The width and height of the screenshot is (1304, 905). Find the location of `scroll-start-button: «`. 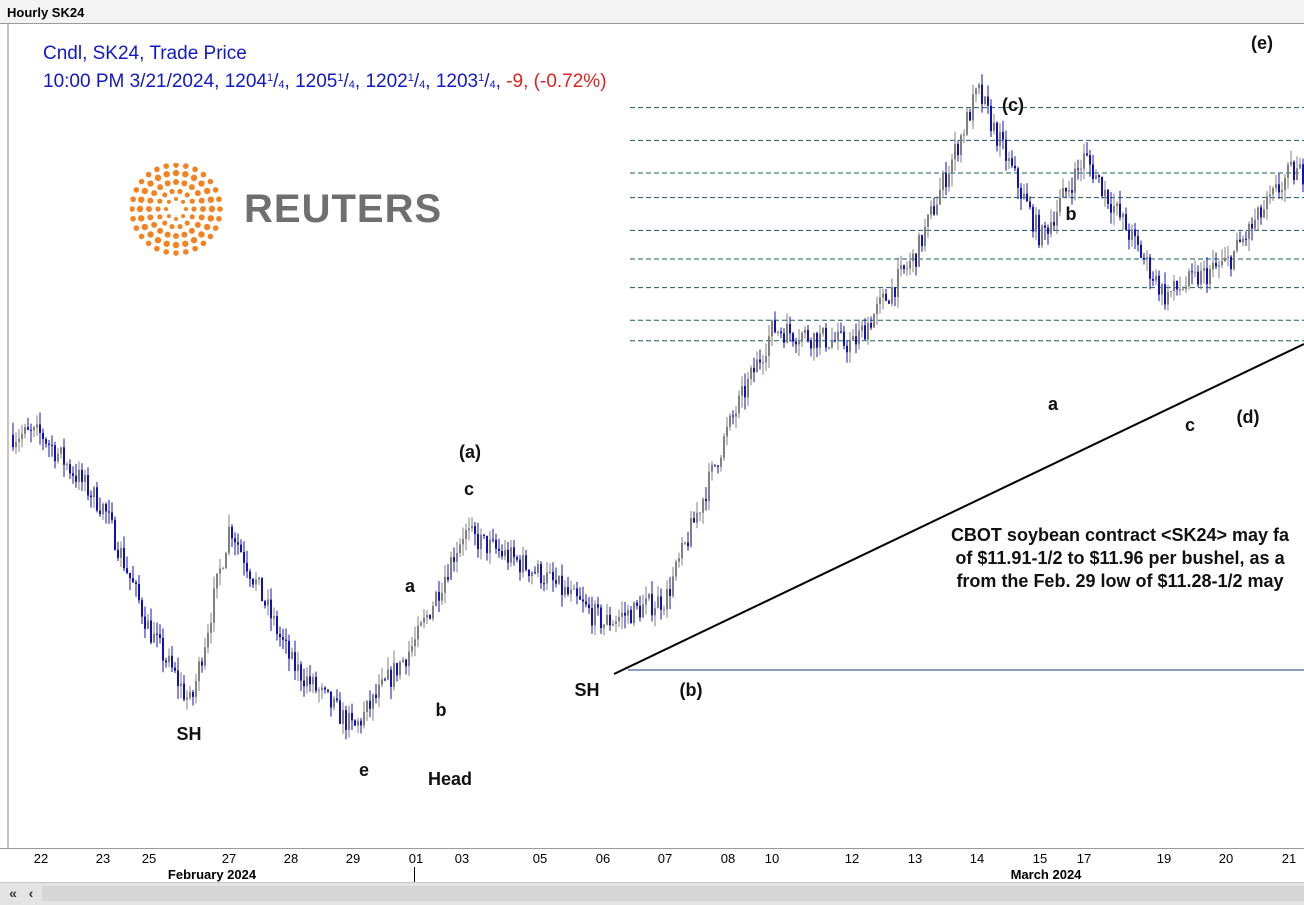

scroll-start-button: « is located at coordinates (13, 893).